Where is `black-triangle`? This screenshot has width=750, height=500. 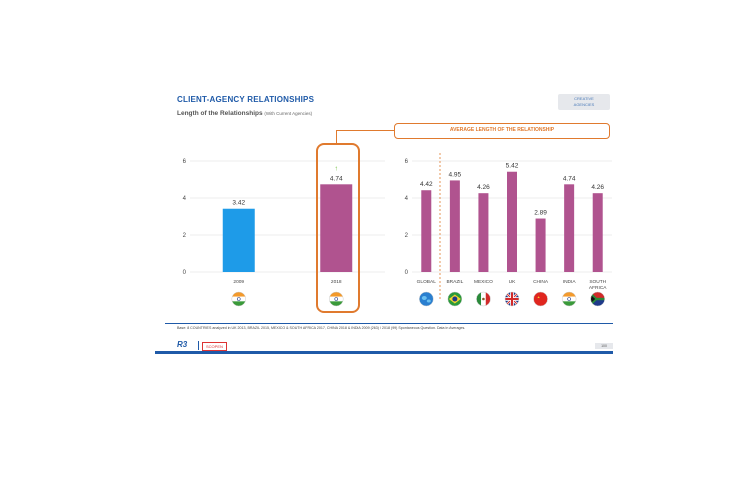 black-triangle is located at coordinates (593, 299).